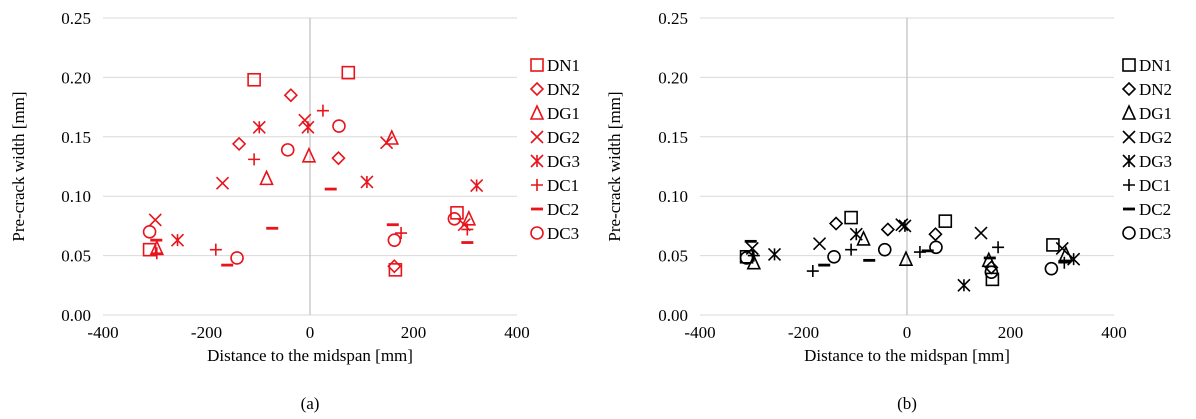  Describe the element at coordinates (1146, 89) in the screenshot. I see `legend-item-dn2: DN2` at that location.